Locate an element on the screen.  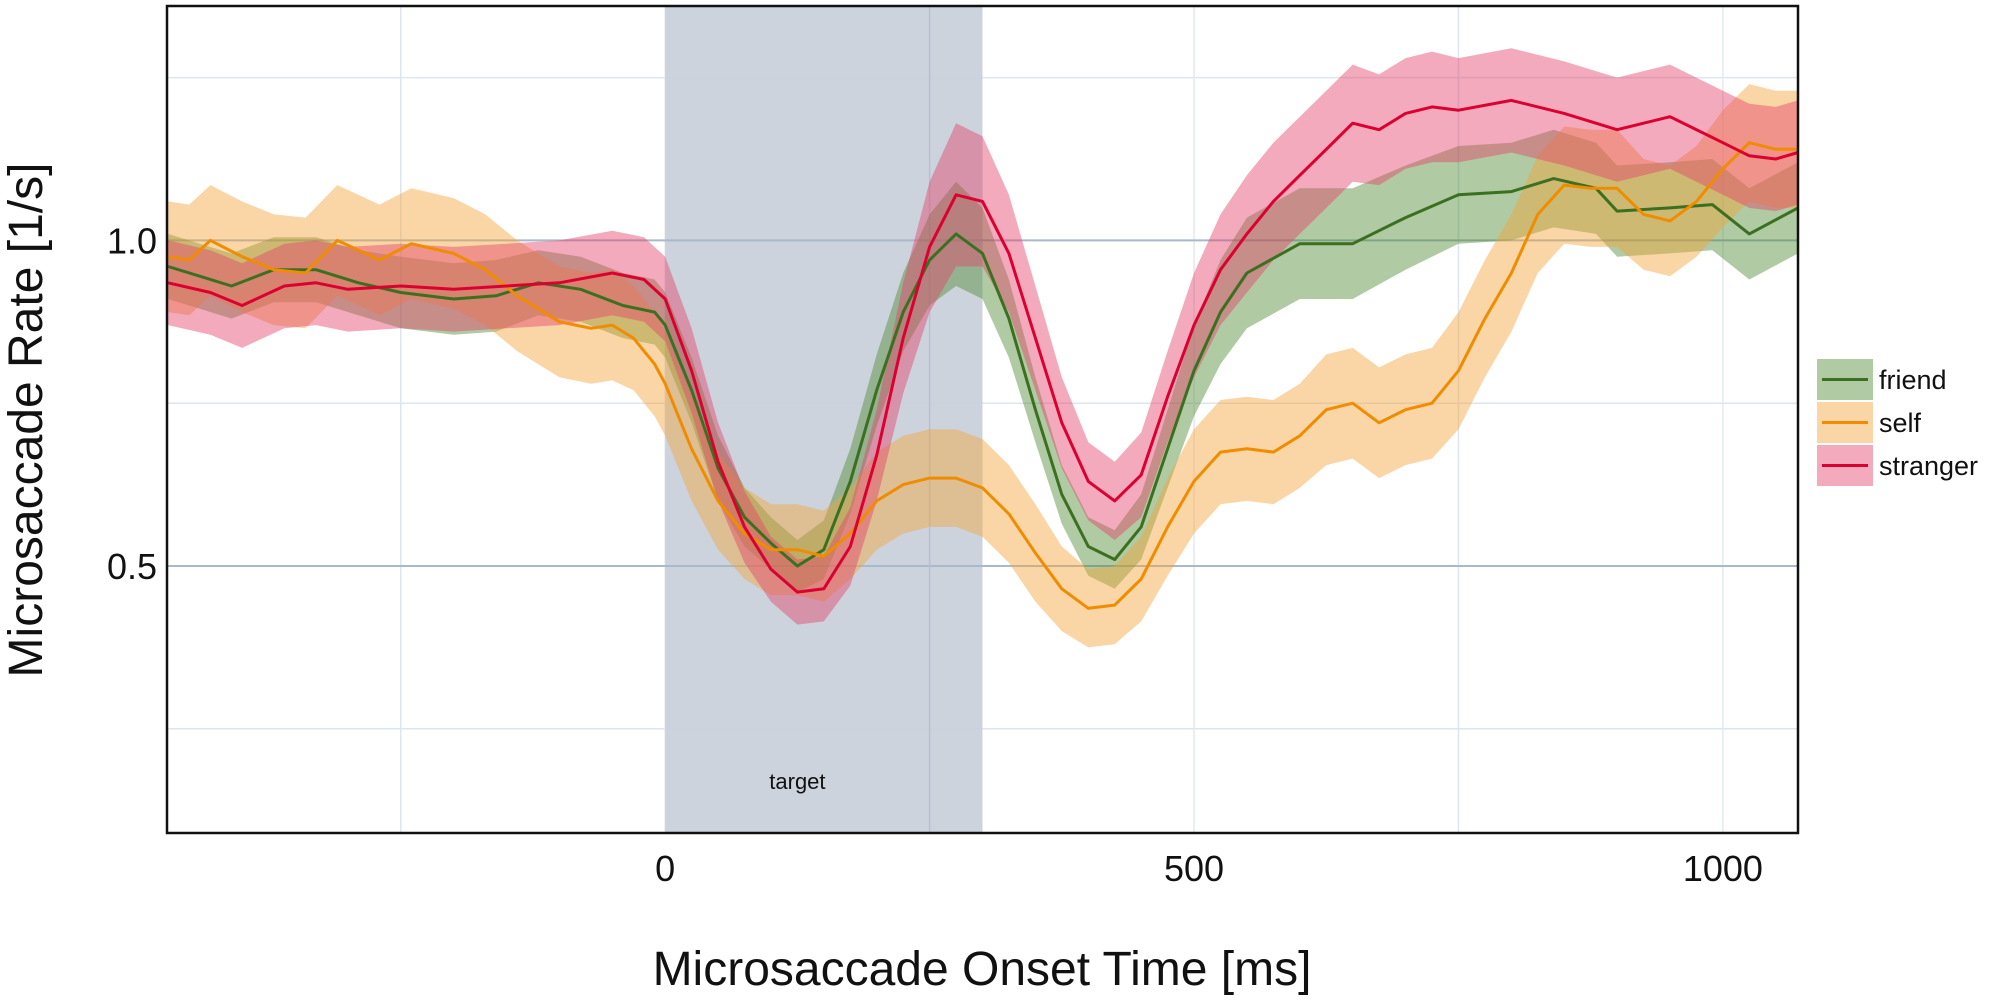
y-axis-title: Microsaccade Rate [1/s] is located at coordinates (26, 420).